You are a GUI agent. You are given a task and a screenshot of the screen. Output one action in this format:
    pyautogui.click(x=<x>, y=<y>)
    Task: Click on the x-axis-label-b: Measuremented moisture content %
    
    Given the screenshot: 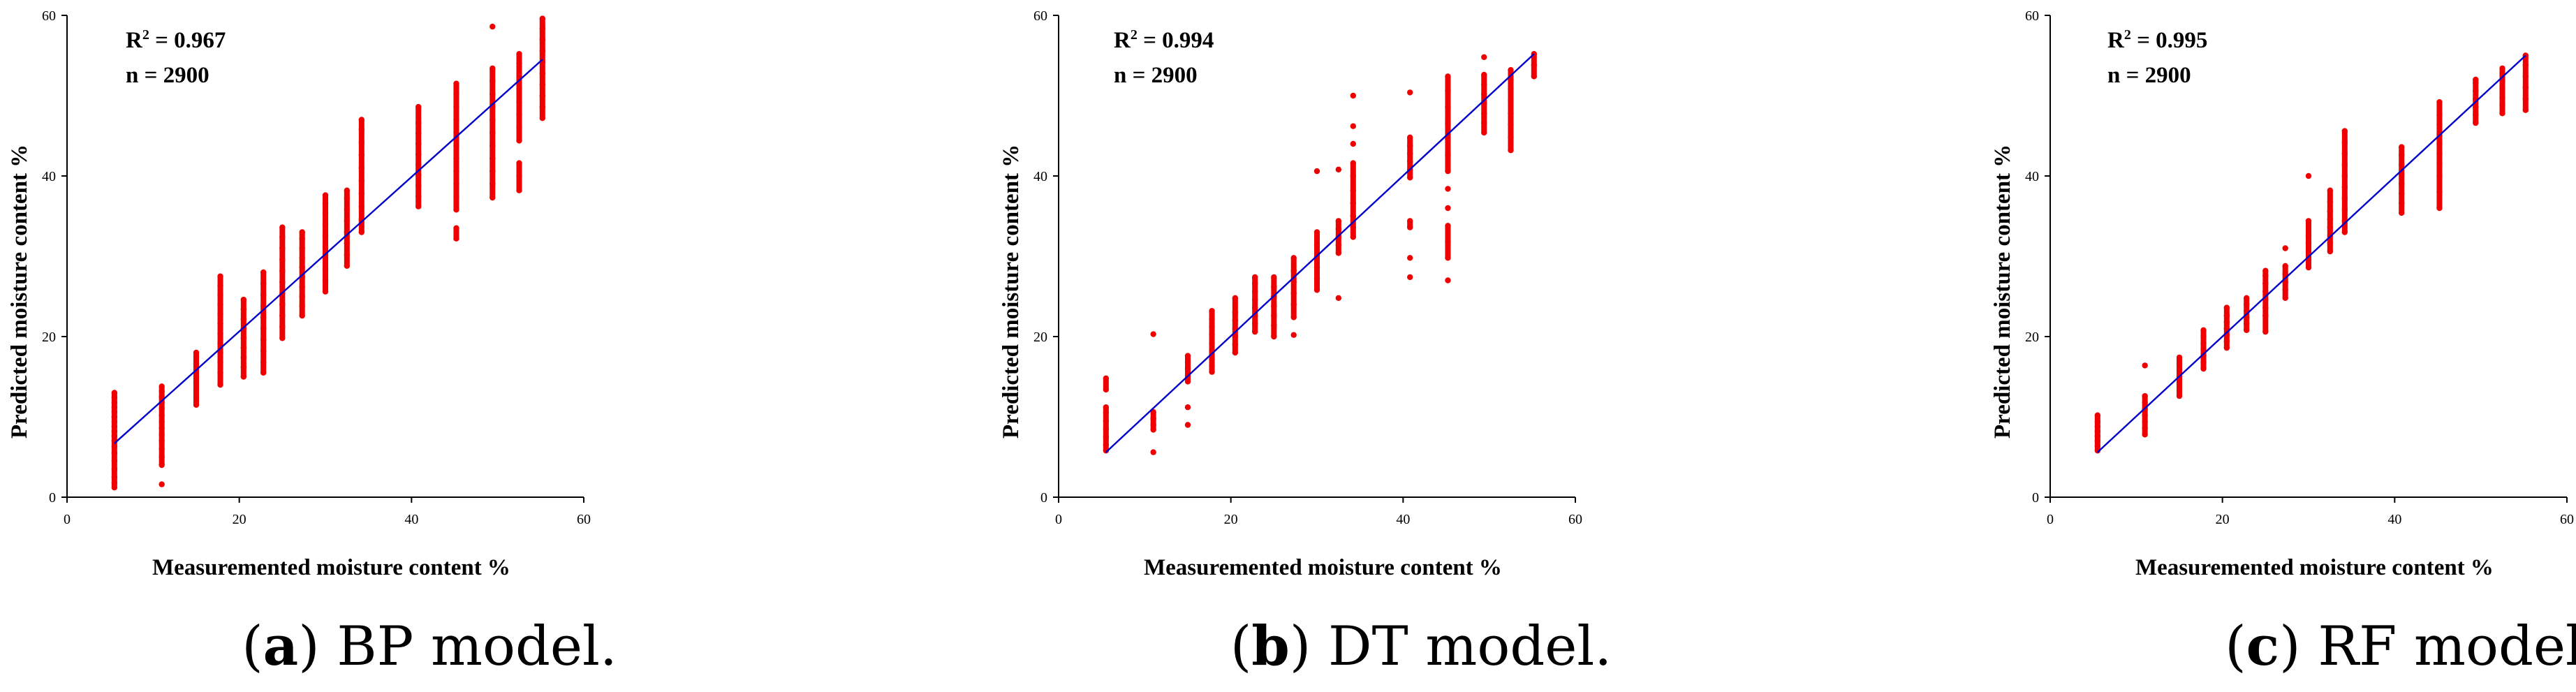 What is the action you would take?
    pyautogui.click(x=1323, y=567)
    